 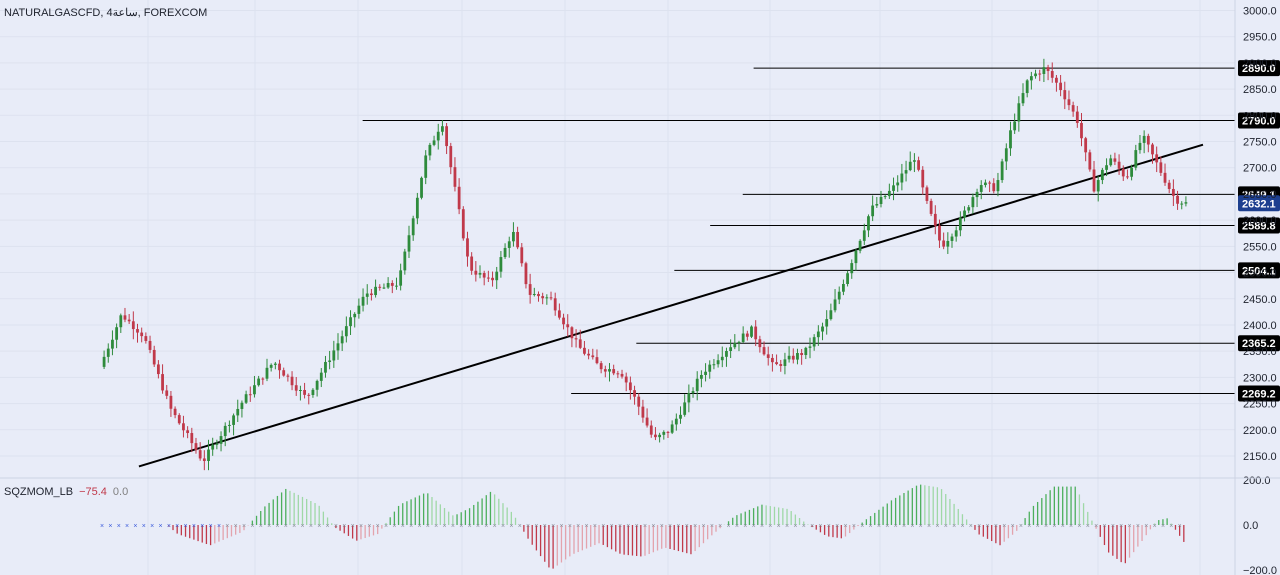 What do you see at coordinates (38, 492) in the screenshot?
I see `indicator-name: SQZMOM_LB` at bounding box center [38, 492].